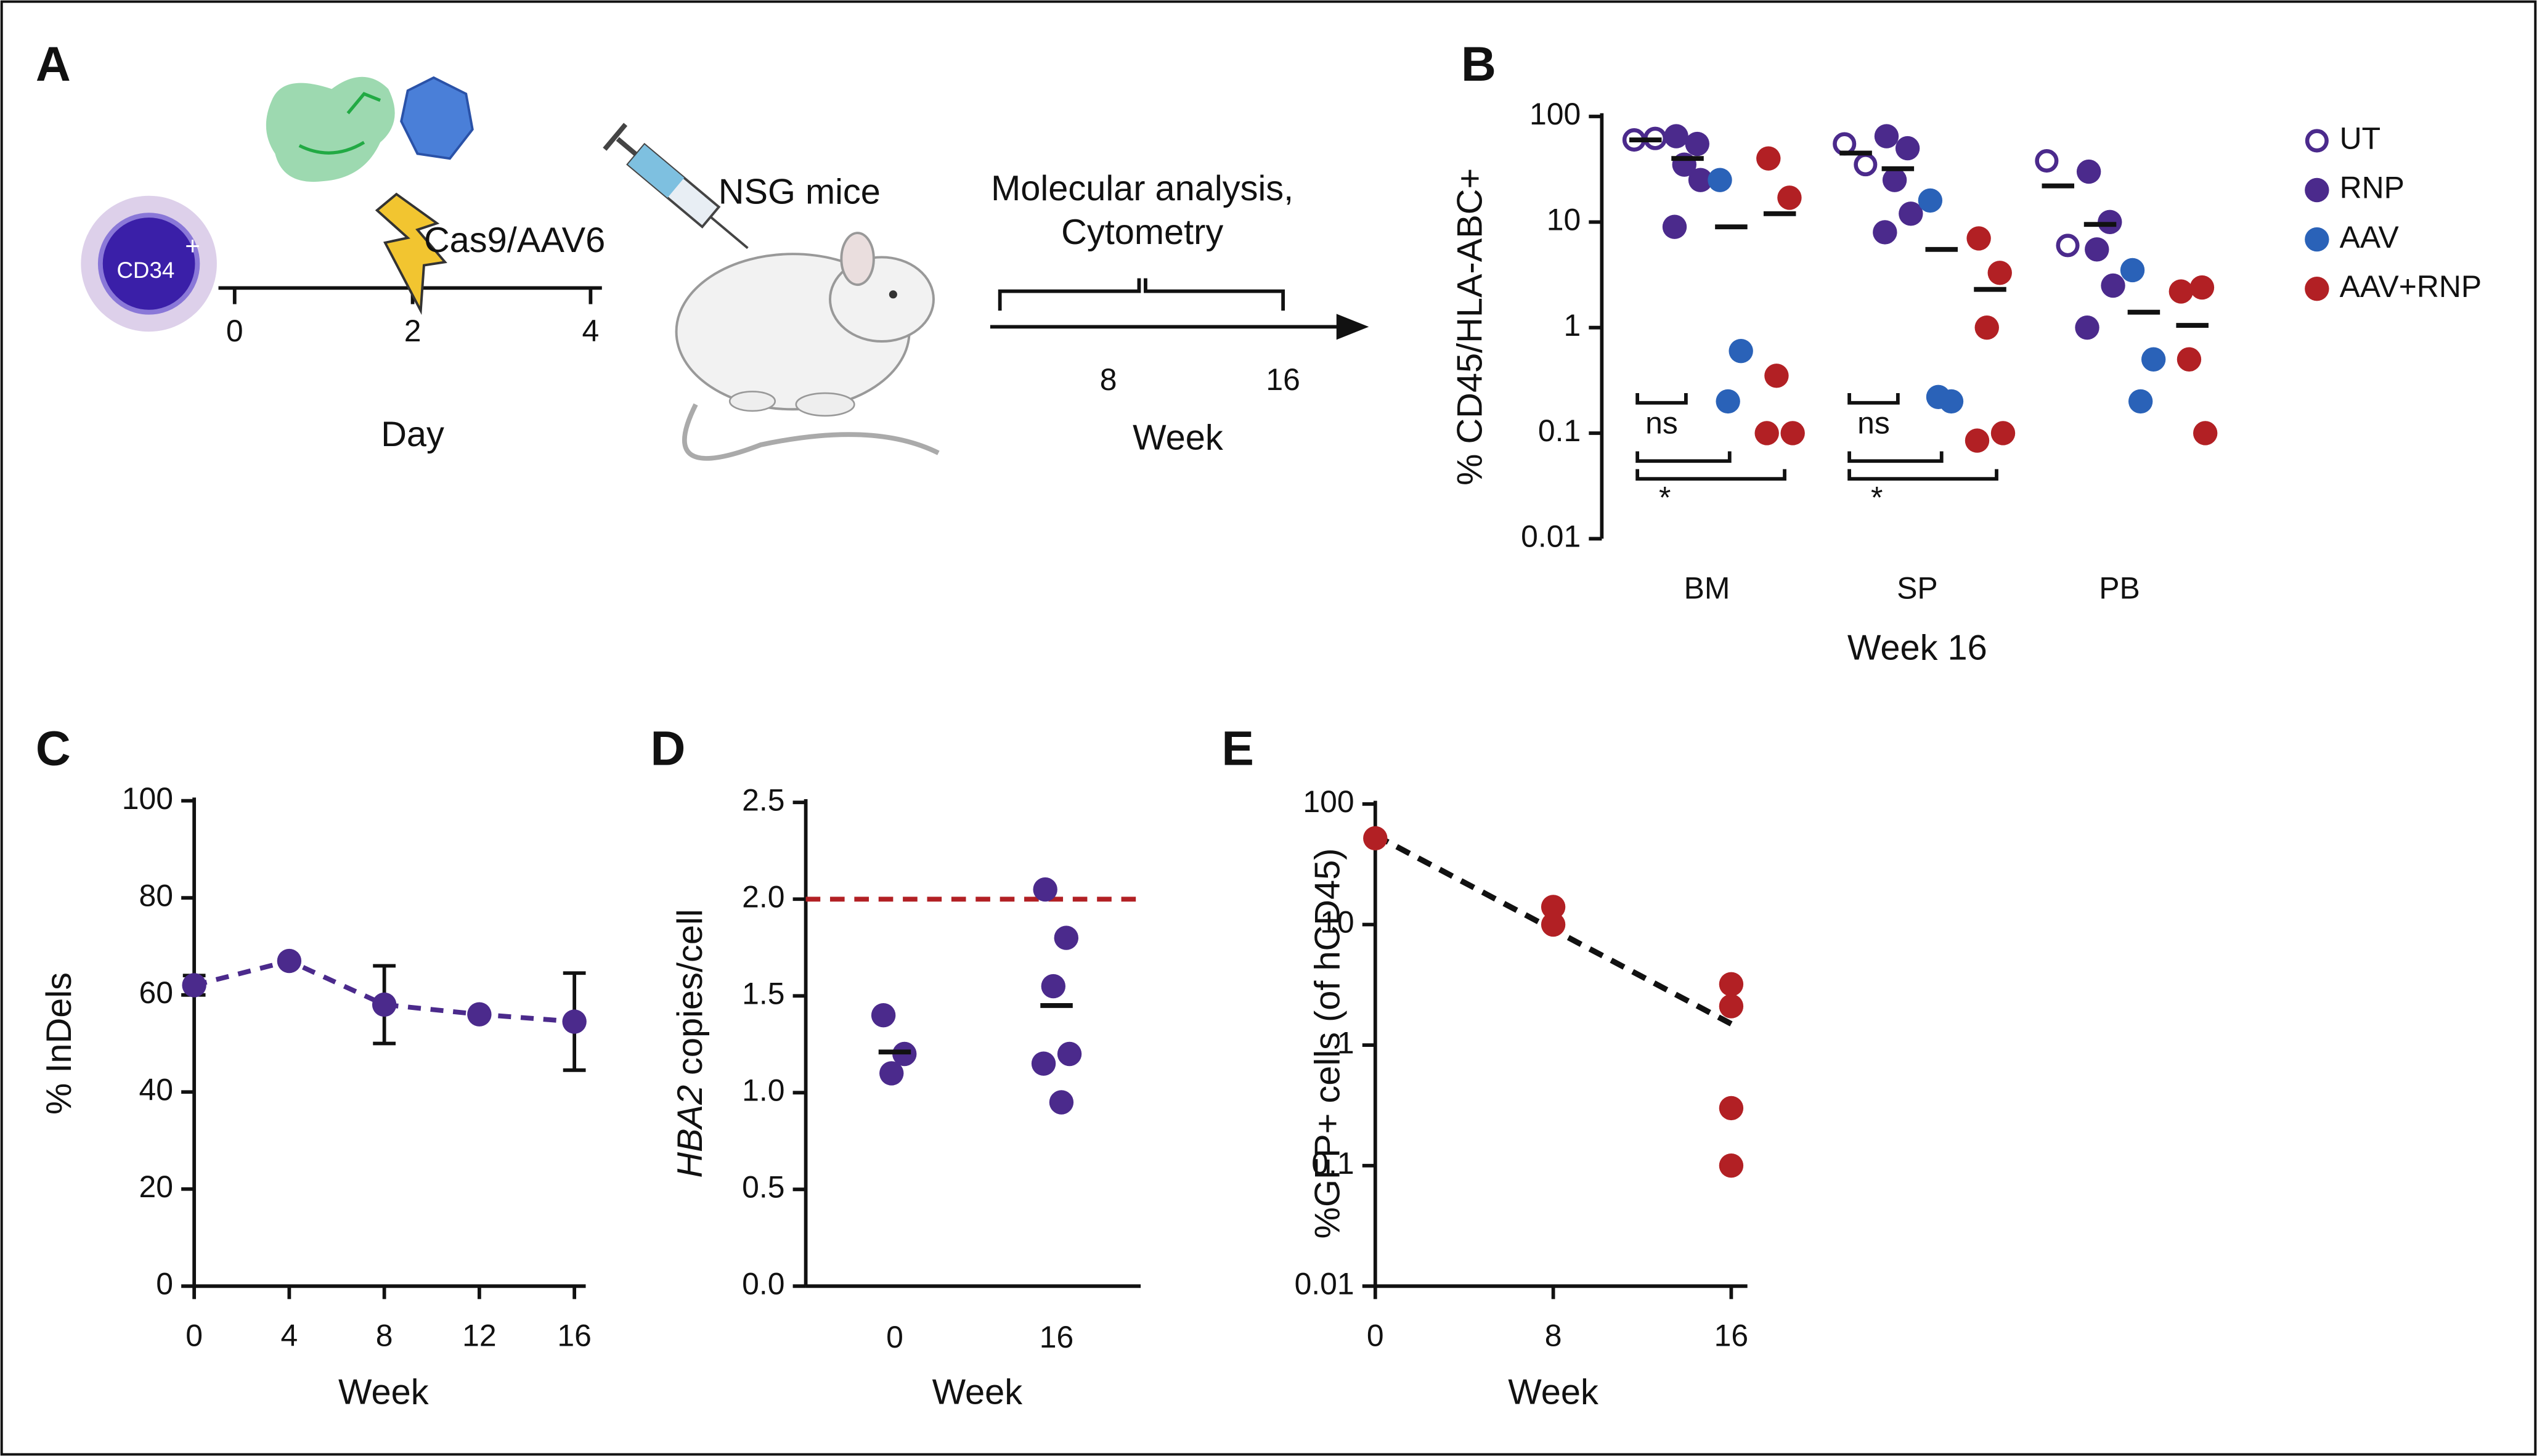  What do you see at coordinates (800, 191) in the screenshot?
I see `model-label: NSG mice` at bounding box center [800, 191].